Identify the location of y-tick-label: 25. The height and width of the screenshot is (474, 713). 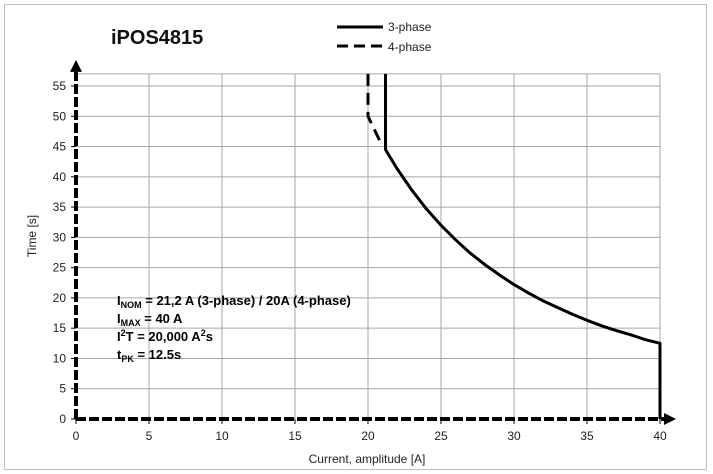
(60, 268).